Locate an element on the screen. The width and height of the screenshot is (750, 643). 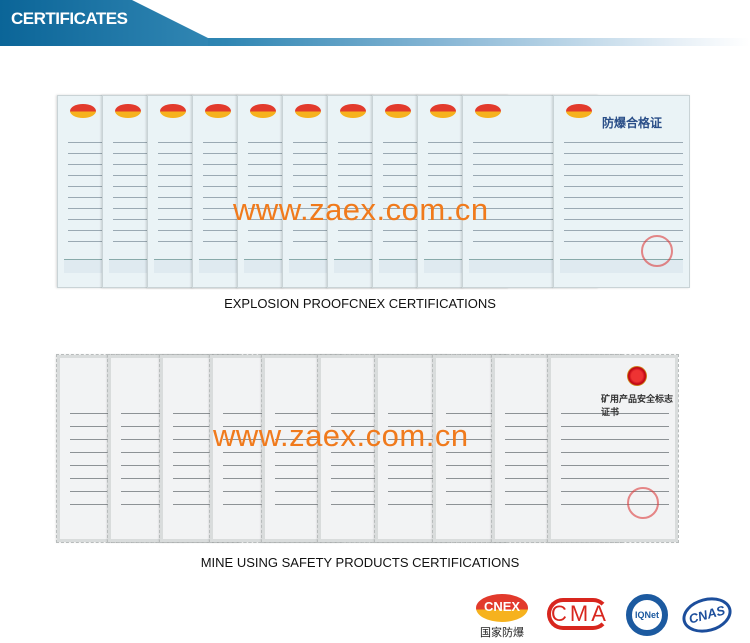
cnex-logo-subtitle: 国家防爆 is located at coordinates (502, 633).